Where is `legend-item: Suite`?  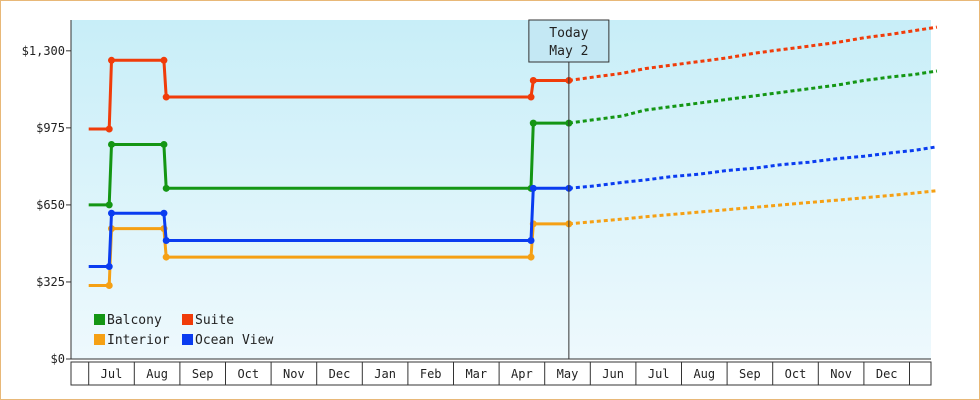
legend-item: Suite is located at coordinates (208, 320).